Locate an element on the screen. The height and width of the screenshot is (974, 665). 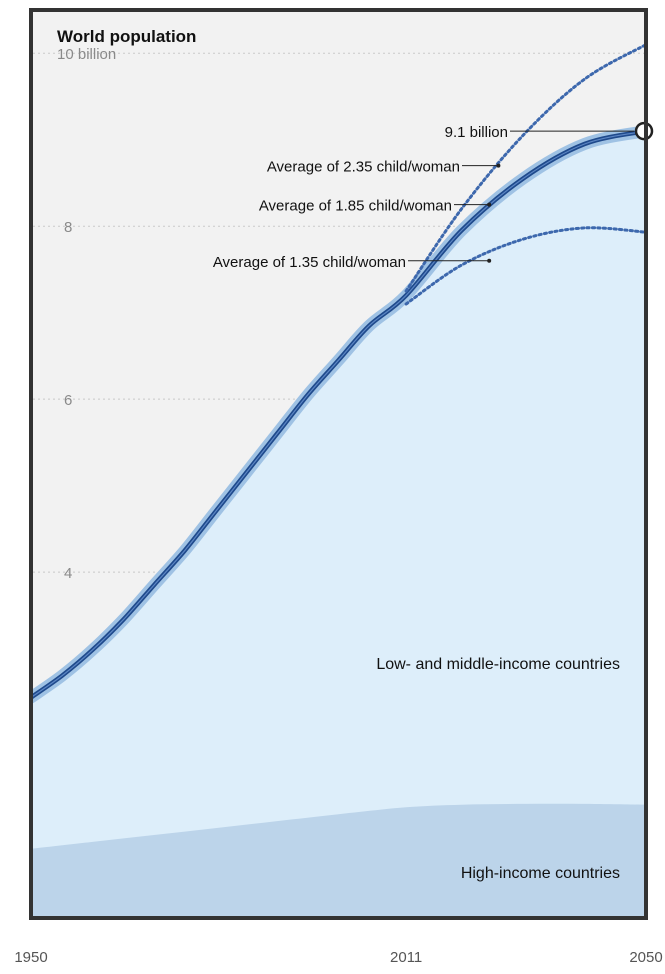
x-tick-label: 1950 is located at coordinates (30, 957).